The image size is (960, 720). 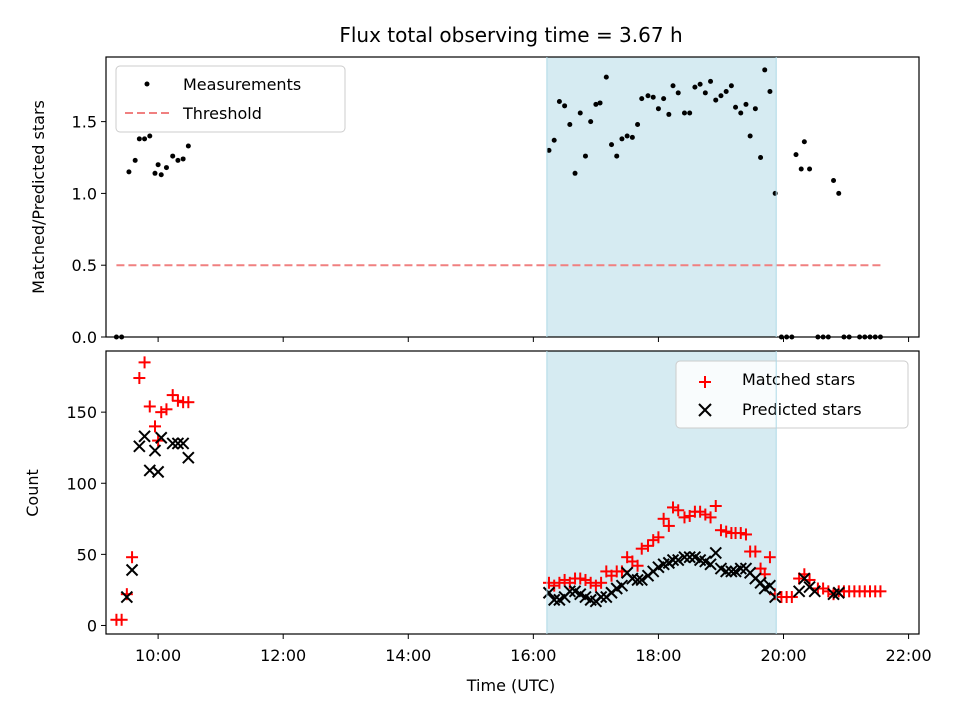 I want to click on bottom-legend: Matched stars Predicted stars, so click(x=792, y=394).